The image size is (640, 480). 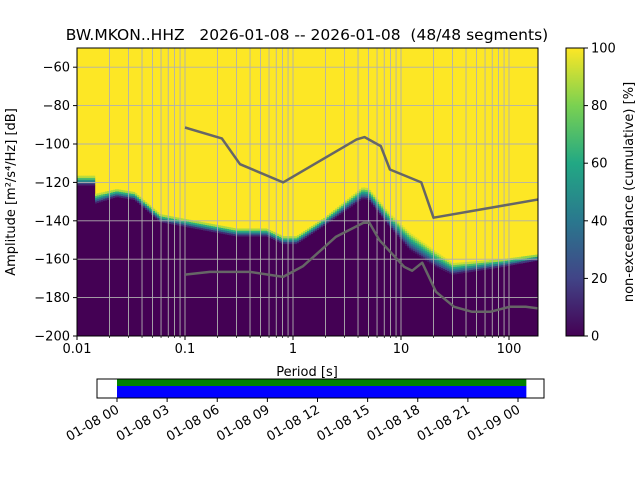 I want to click on y-tick-label: −180, so click(x=52, y=298).